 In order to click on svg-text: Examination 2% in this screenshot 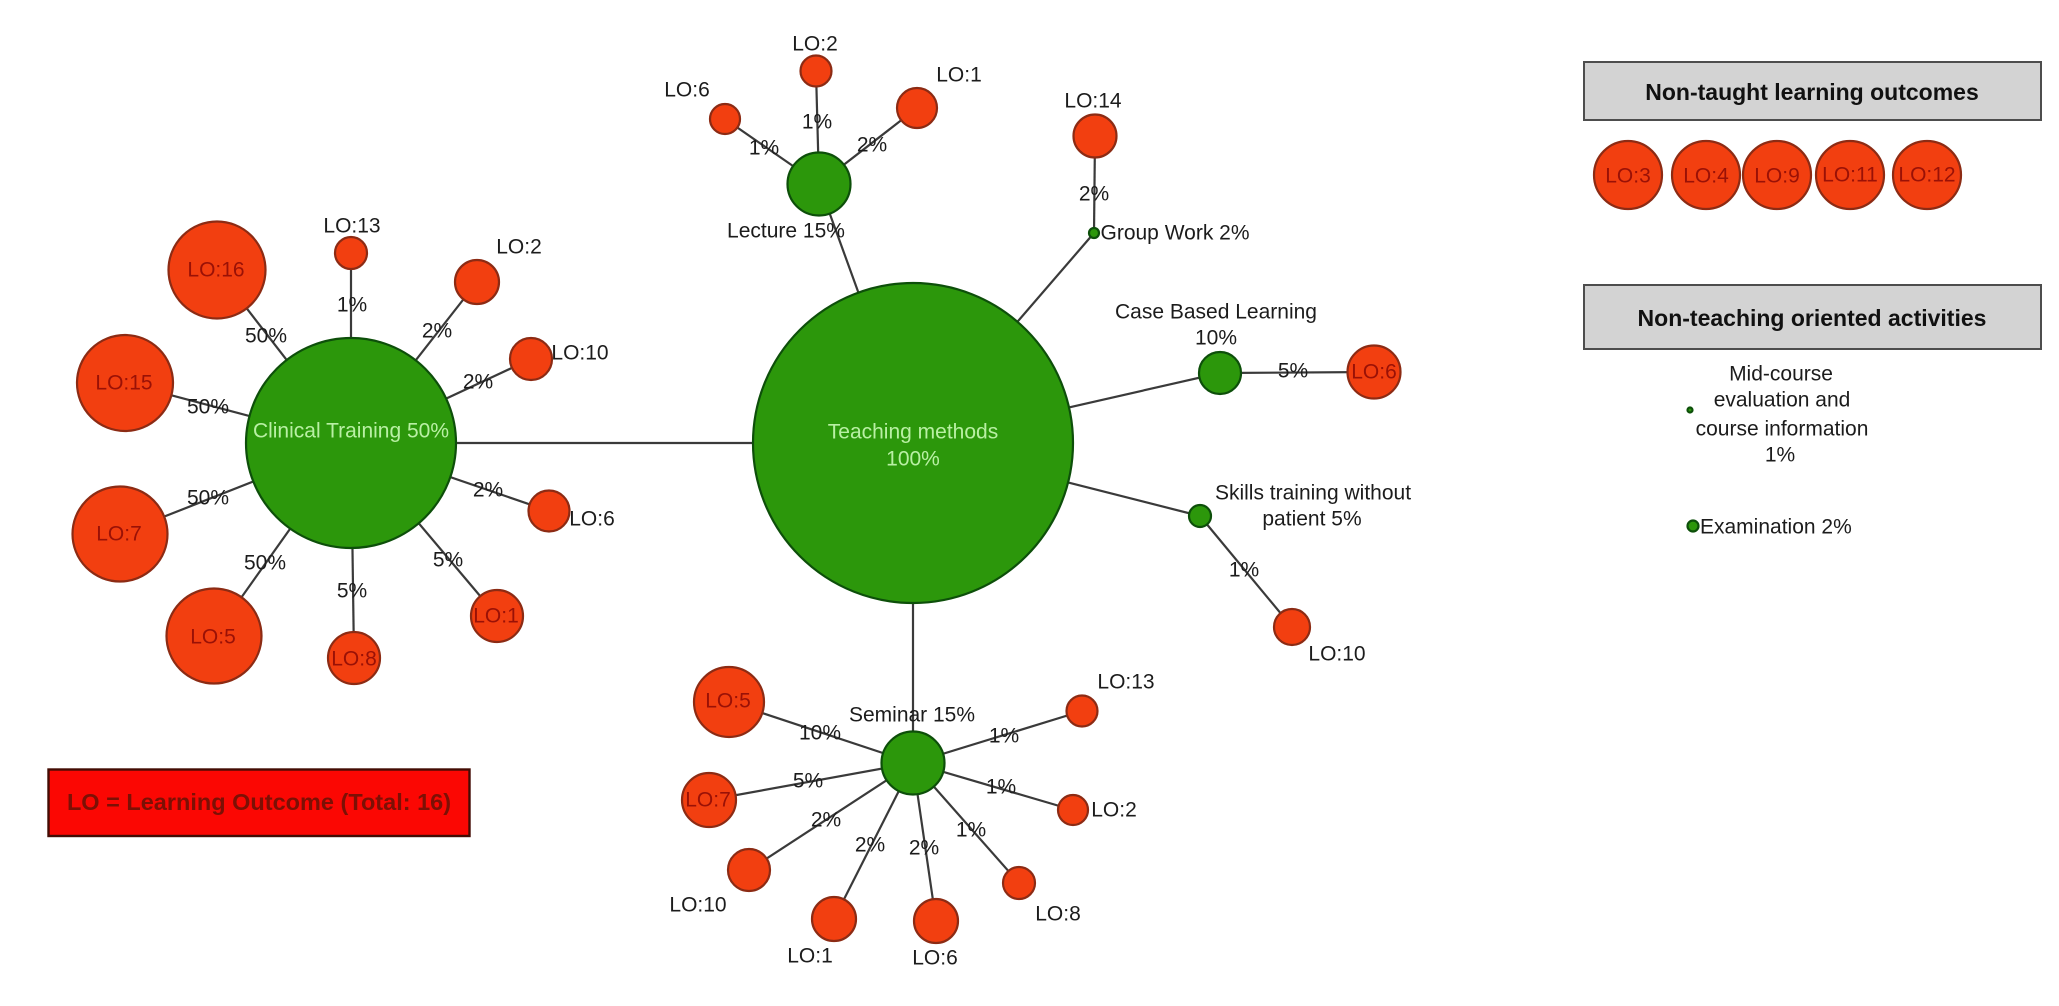, I will do `click(1776, 527)`.